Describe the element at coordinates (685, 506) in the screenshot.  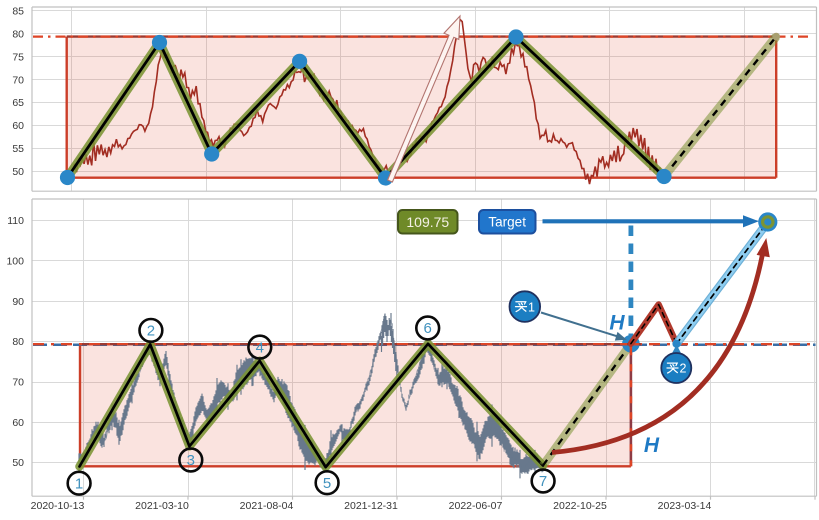
I see `svg-text: 2023-03-14` at that location.